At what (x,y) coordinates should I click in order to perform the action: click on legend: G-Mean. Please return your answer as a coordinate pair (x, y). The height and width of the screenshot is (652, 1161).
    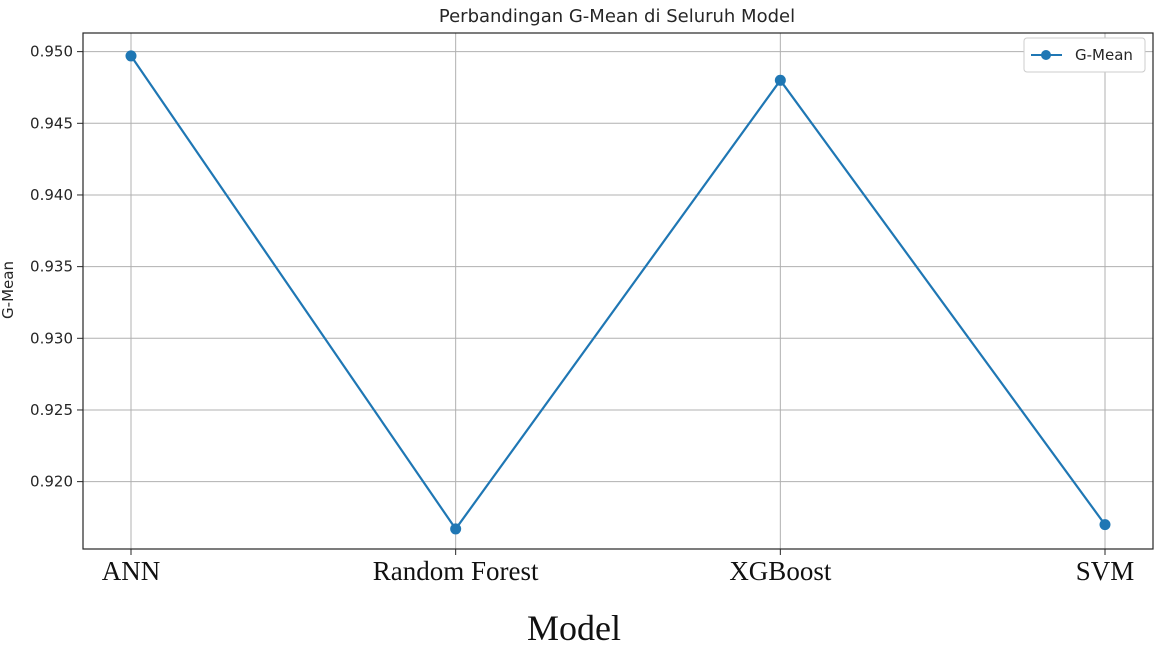
    Looking at the image, I should click on (1084, 55).